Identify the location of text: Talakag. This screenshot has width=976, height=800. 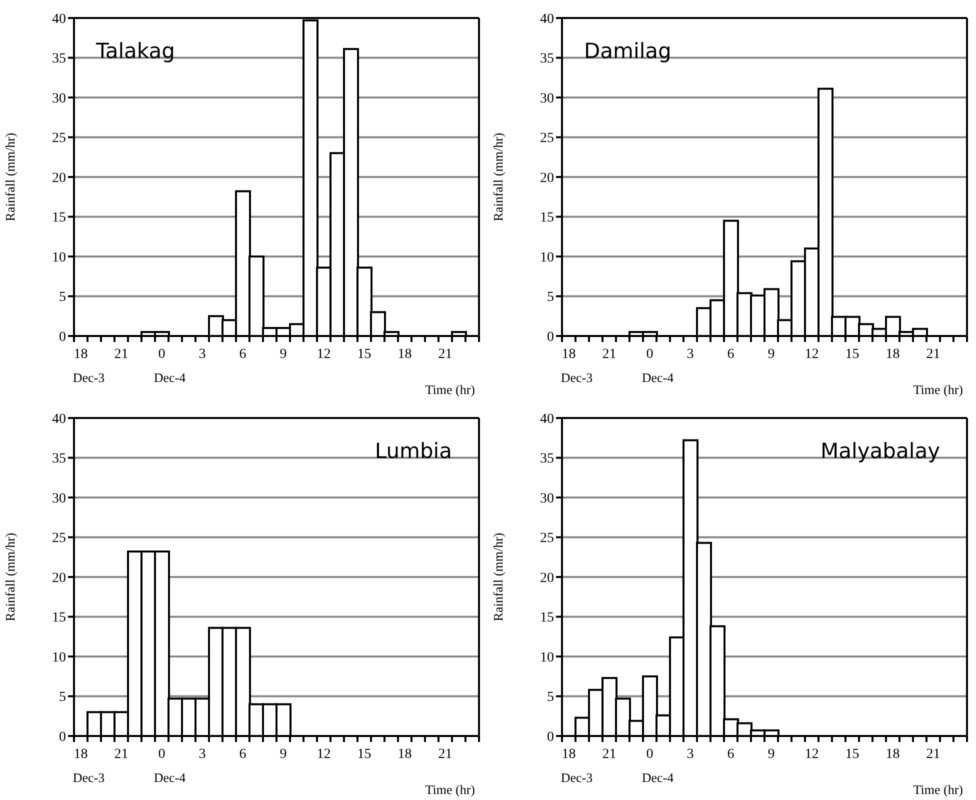
(135, 51).